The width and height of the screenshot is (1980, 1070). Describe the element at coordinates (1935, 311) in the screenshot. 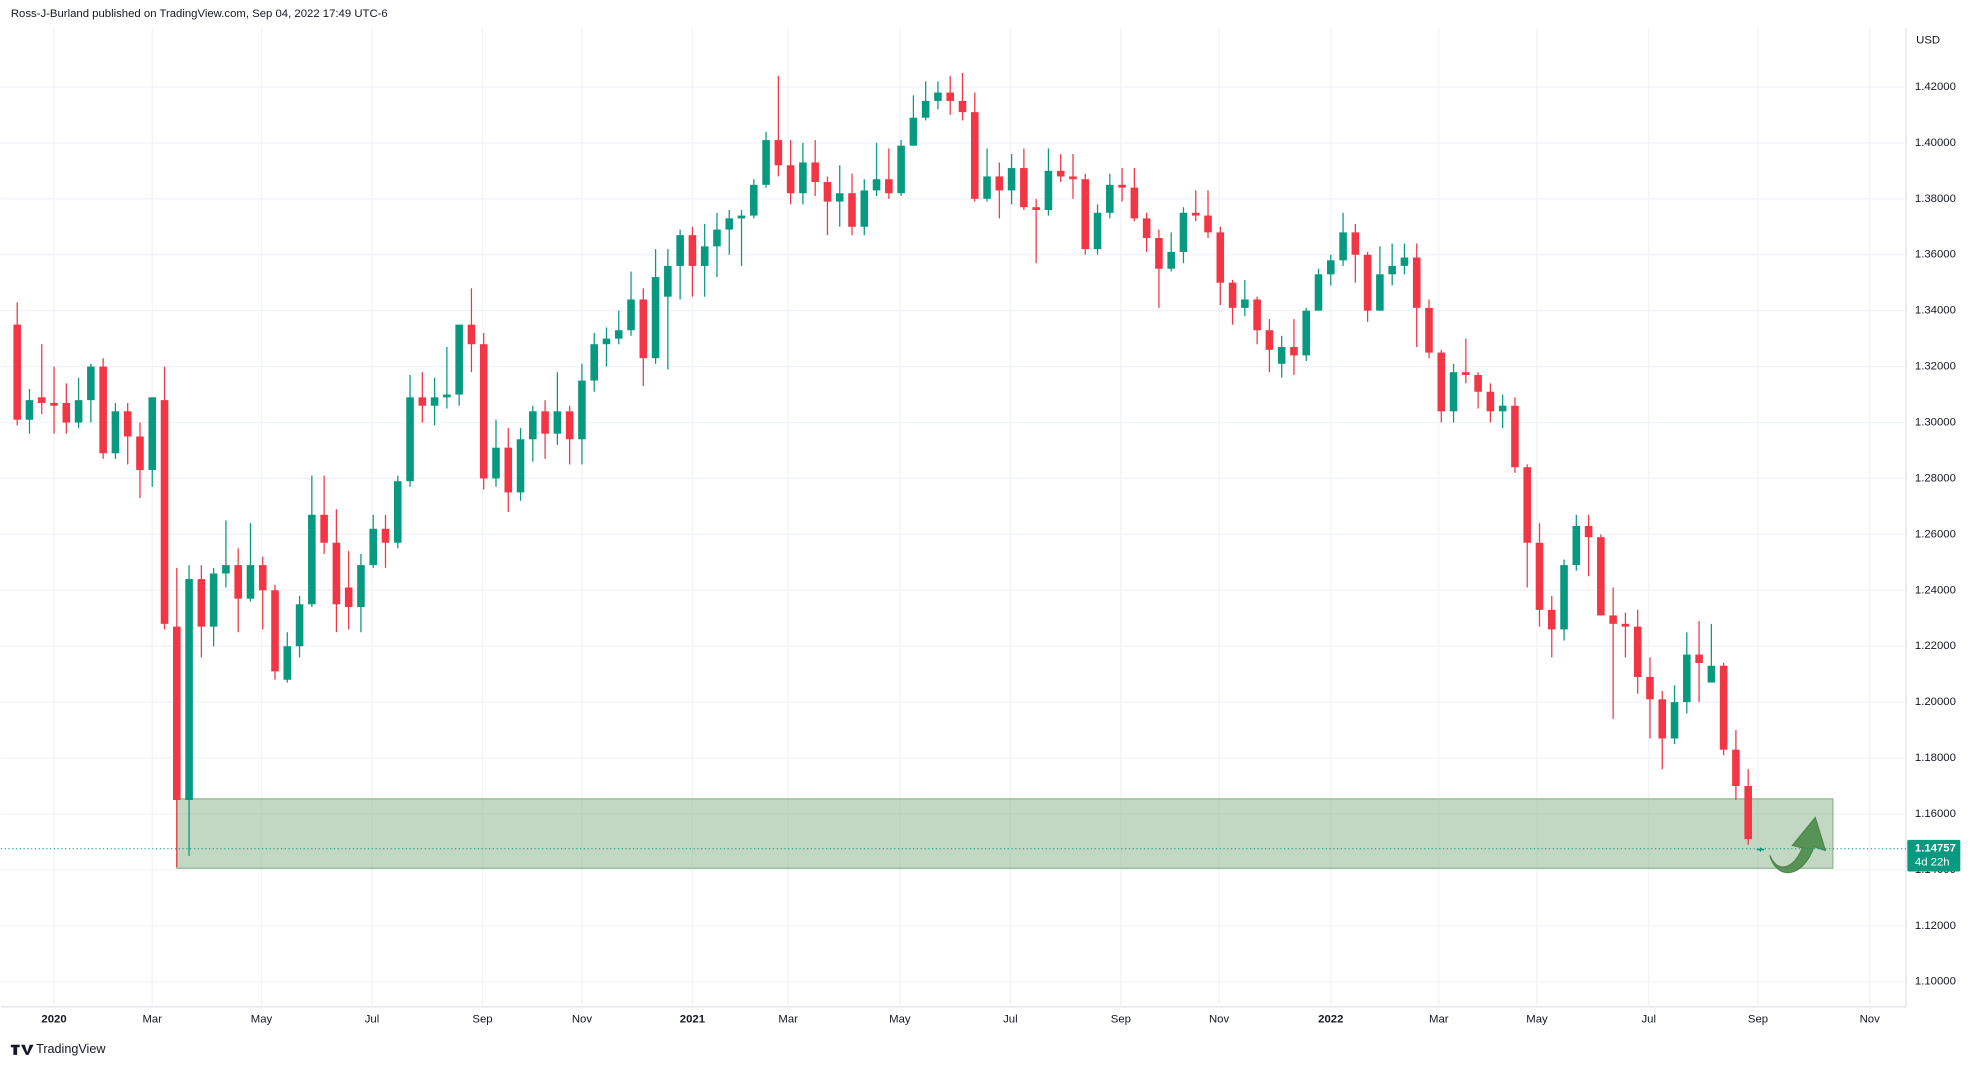

I see `y-tick-label: 1.34000` at that location.